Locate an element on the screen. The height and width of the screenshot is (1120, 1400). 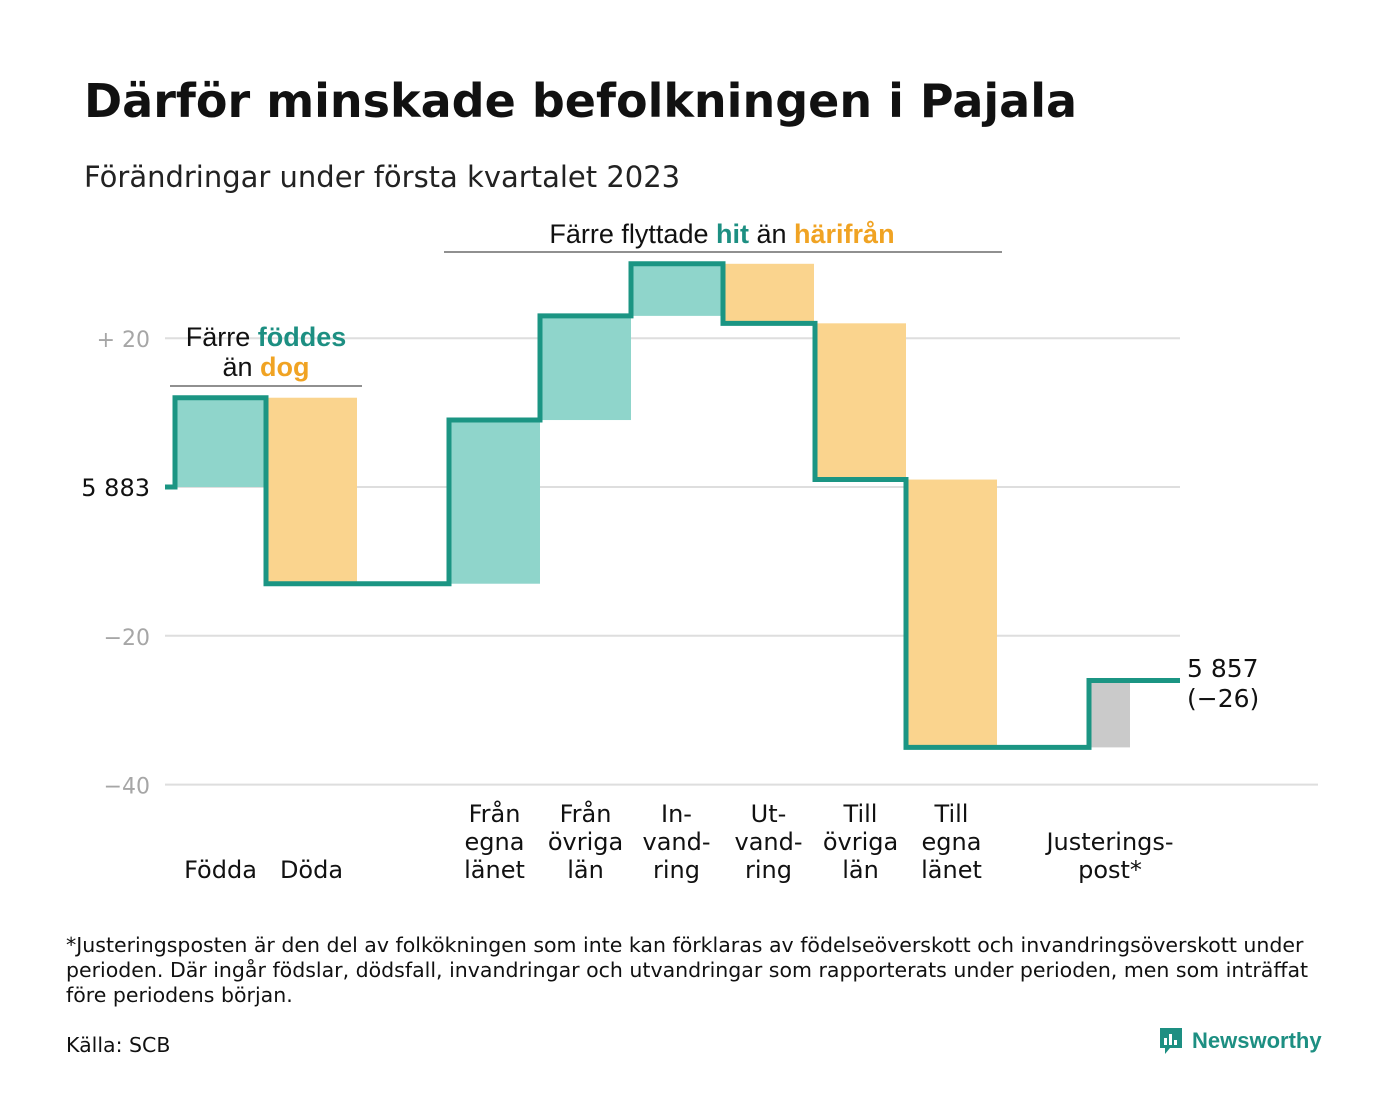
births-ann-text-b: föddes is located at coordinates (302, 337).